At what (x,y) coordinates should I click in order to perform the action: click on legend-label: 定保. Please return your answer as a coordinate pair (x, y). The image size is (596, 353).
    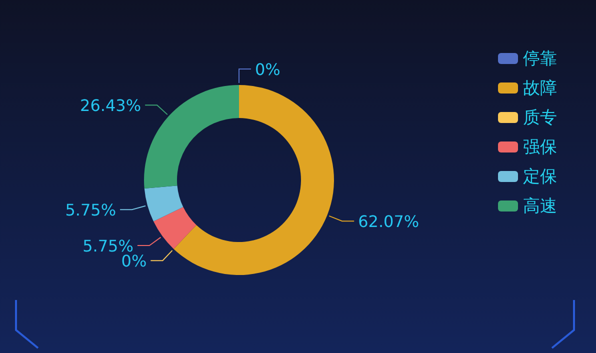
    Looking at the image, I should click on (540, 177).